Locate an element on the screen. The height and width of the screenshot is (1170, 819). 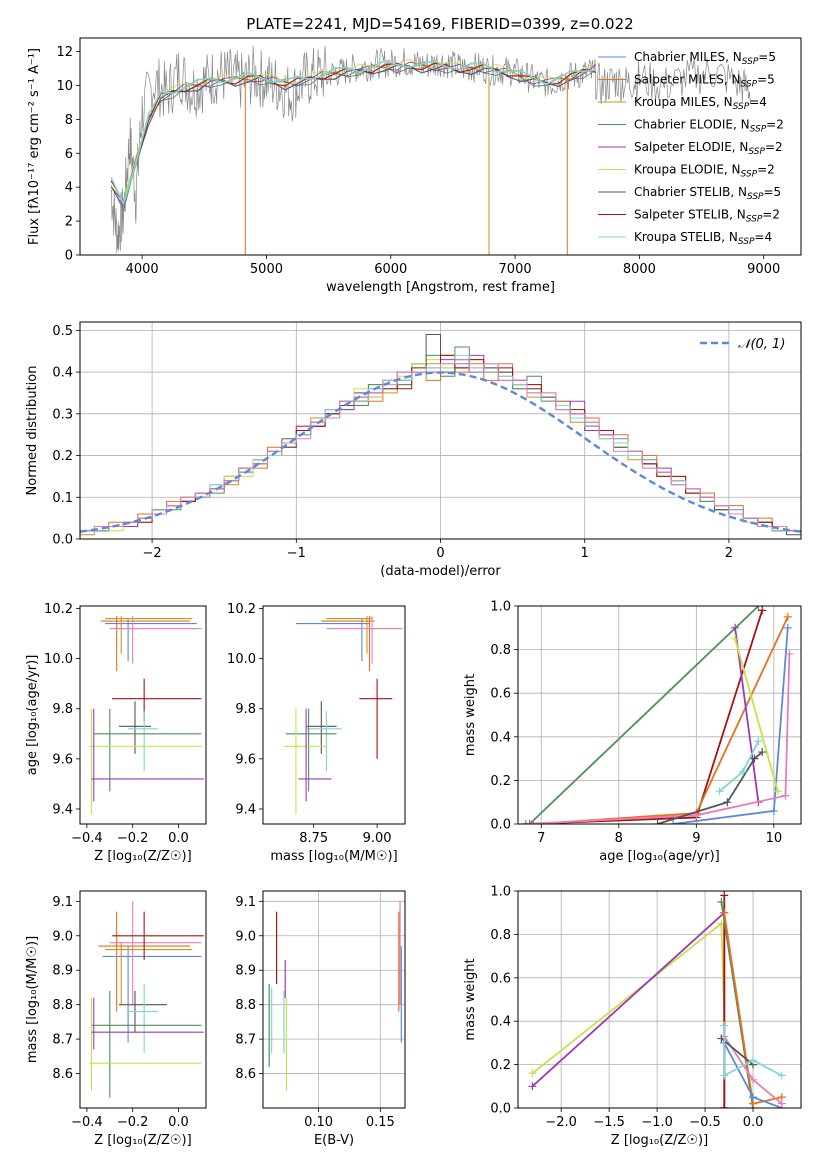
y-axis-label: mass [log₁₀(M/M☉)] is located at coordinates (32, 999).